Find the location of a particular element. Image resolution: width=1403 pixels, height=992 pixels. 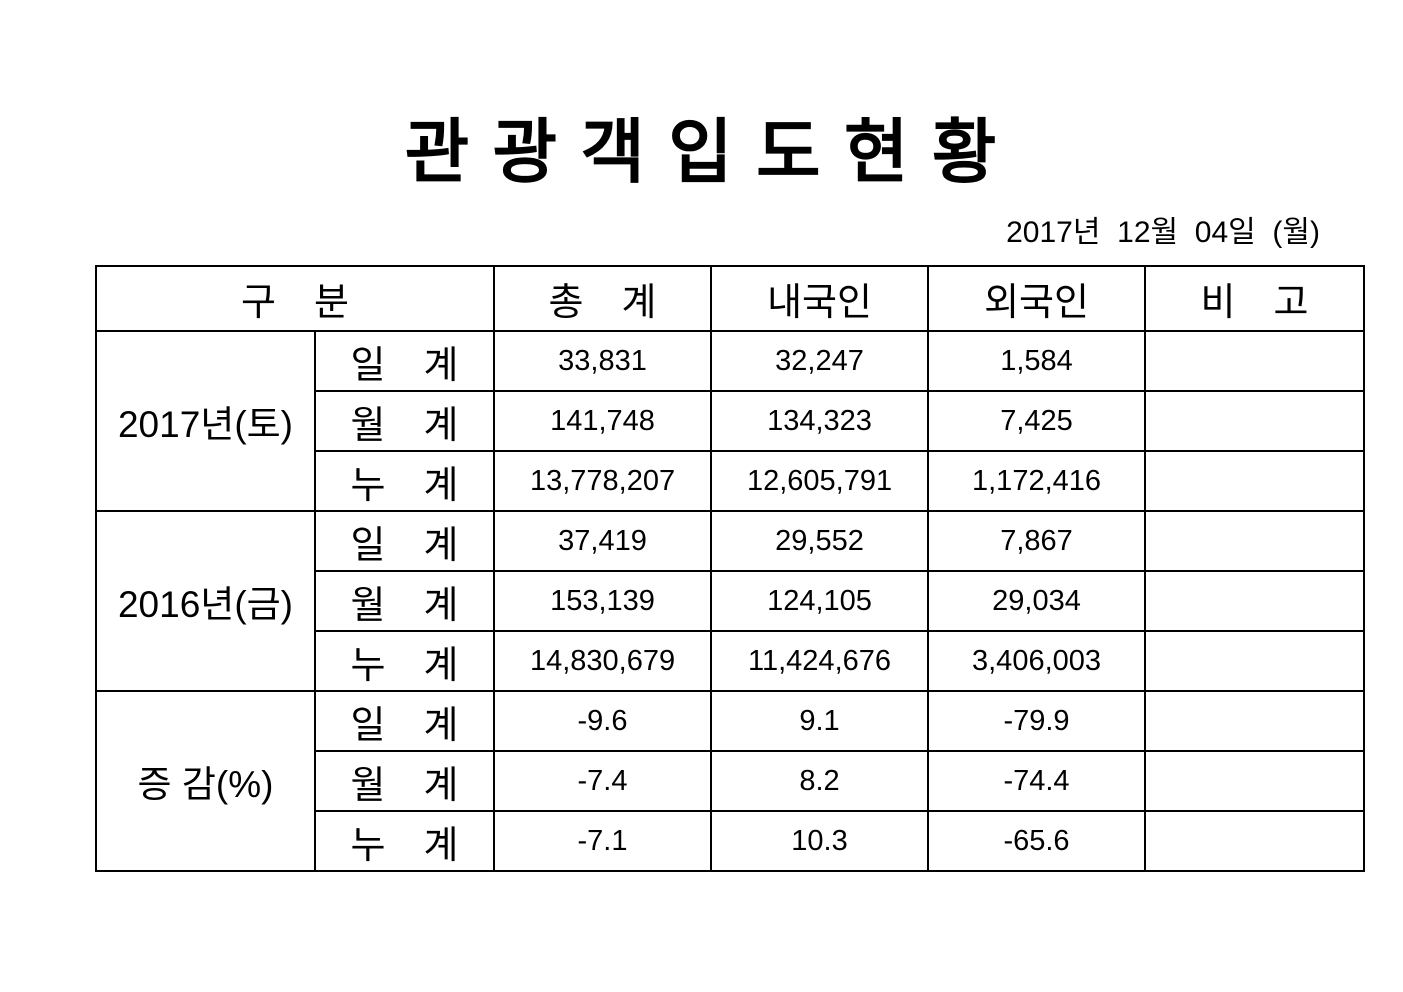

year-group-label-2017: 2017년(토) is located at coordinates (205, 421).